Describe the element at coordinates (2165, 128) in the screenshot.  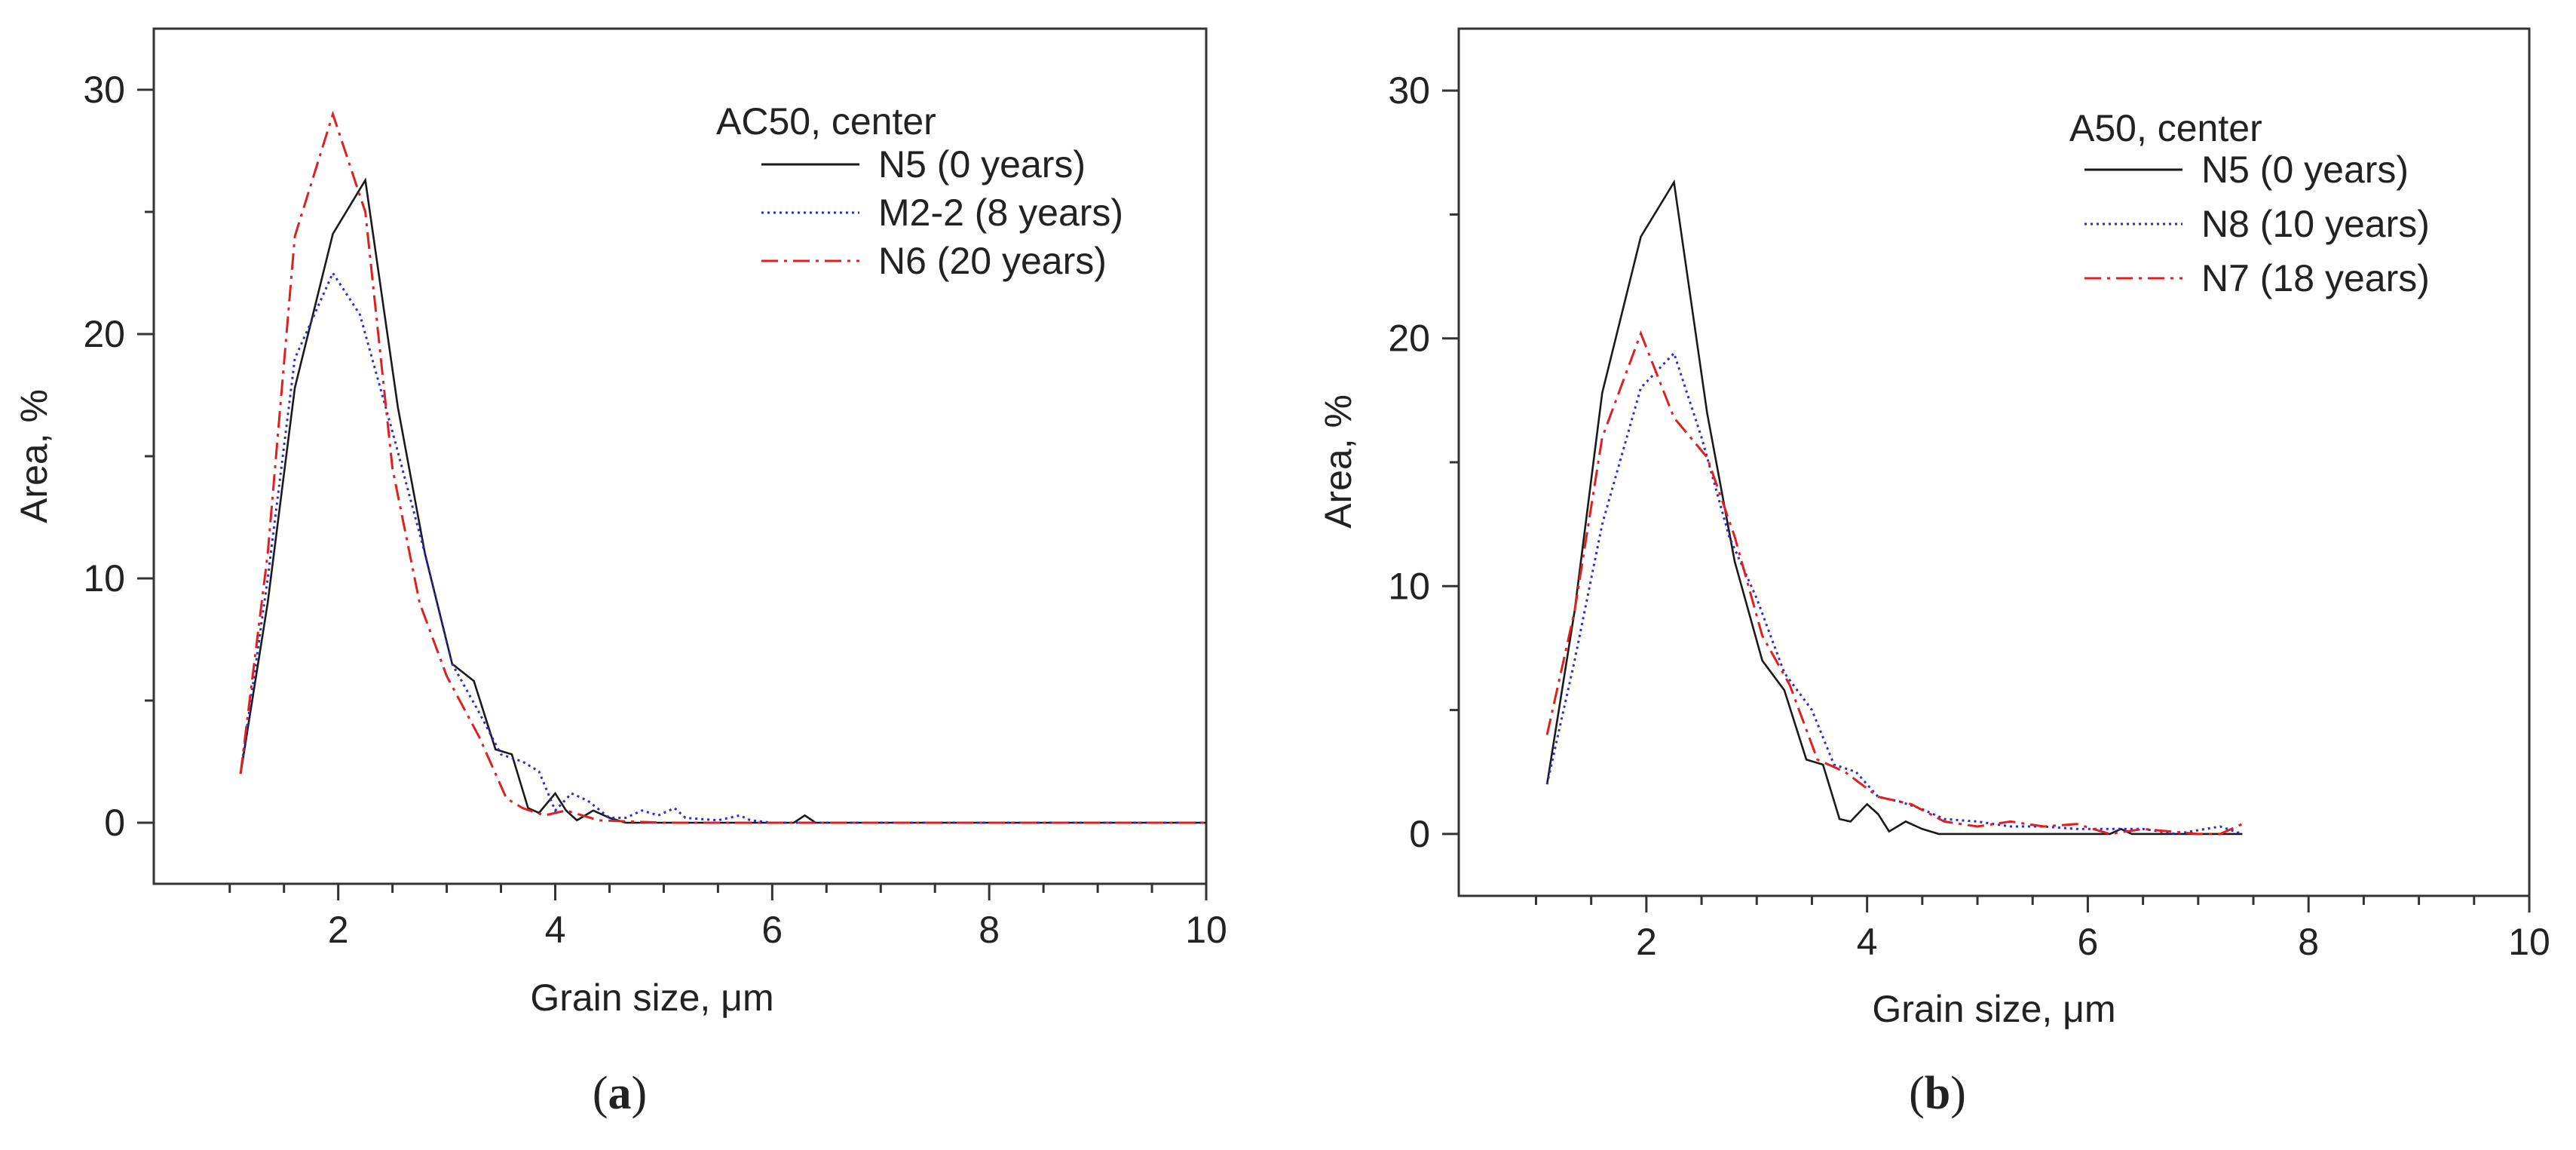
I see `legend-title: A50, center` at that location.